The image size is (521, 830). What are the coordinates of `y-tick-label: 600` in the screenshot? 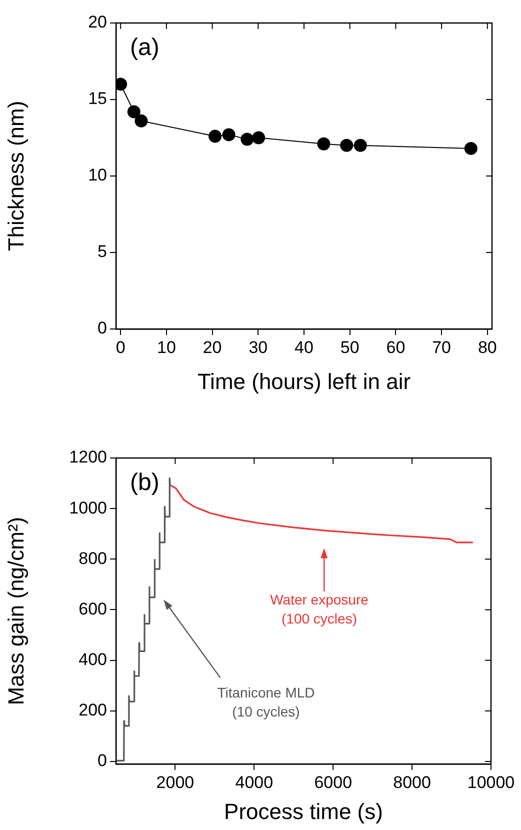 It's located at (92, 608).